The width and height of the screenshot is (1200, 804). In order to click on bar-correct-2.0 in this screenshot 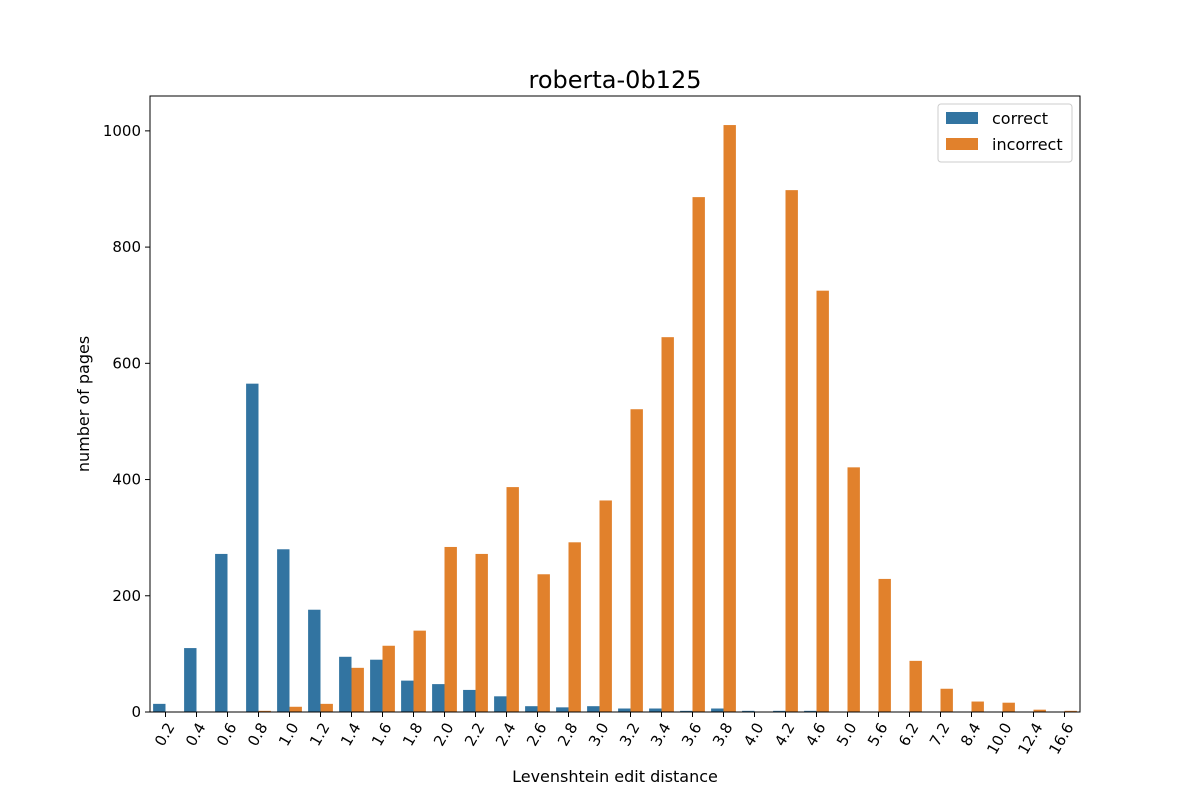, I will do `click(438, 698)`.